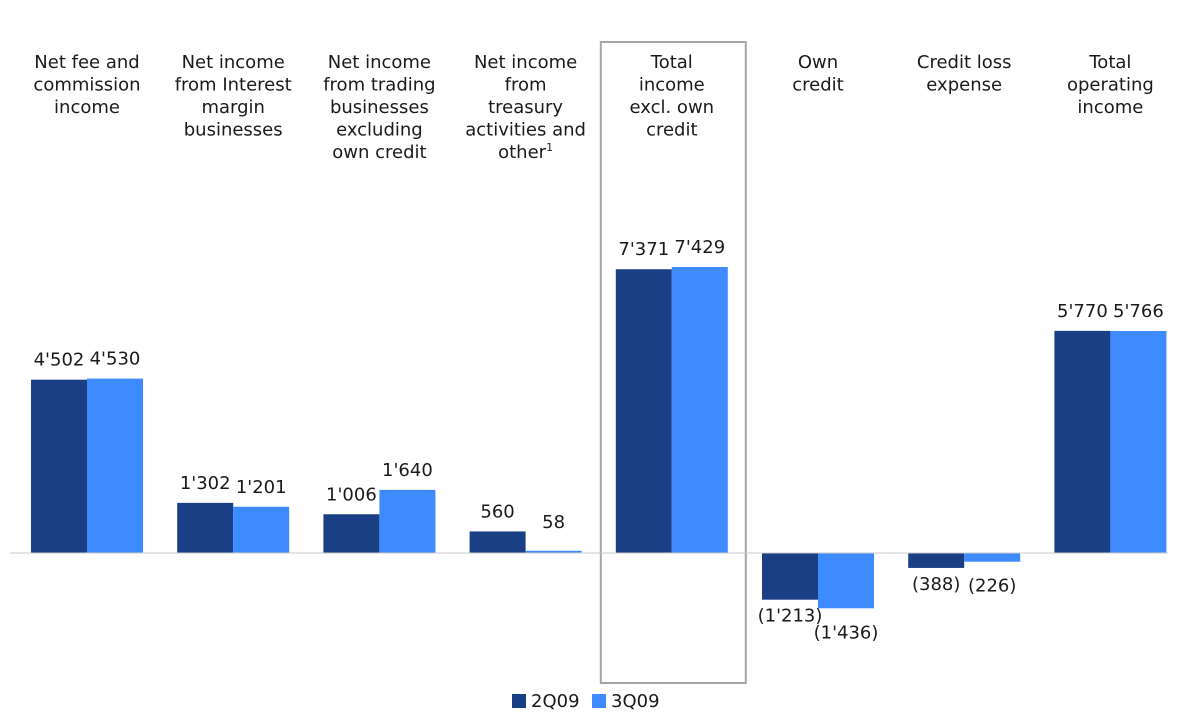  Describe the element at coordinates (519, 701) in the screenshot. I see `legend-swatch-2q09` at that location.